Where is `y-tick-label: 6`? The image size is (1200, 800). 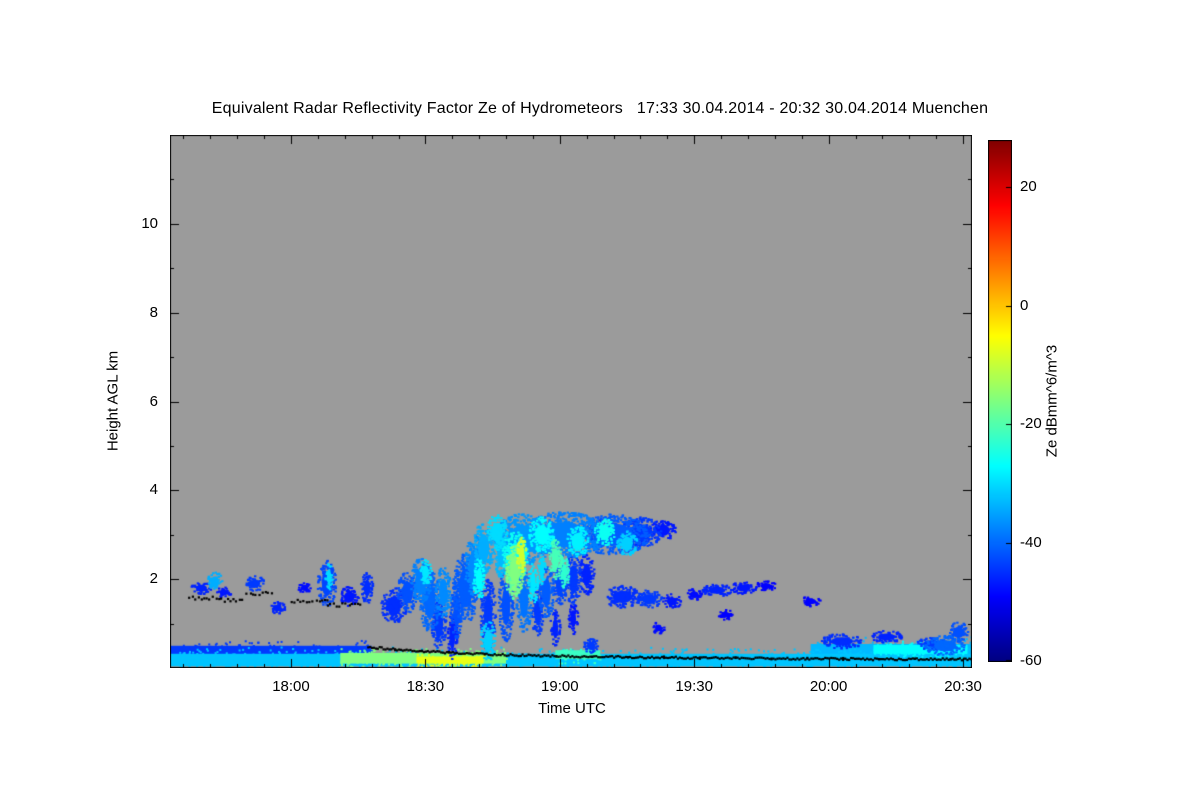 y-tick-label: 6 is located at coordinates (153, 401).